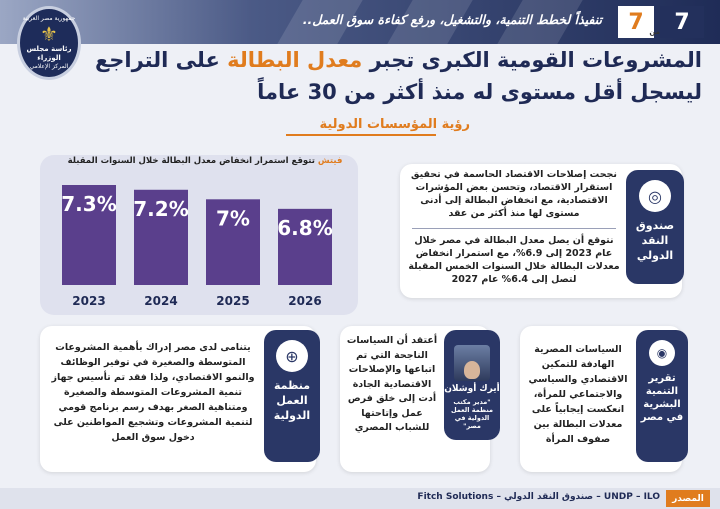  Describe the element at coordinates (636, 22) in the screenshot. I see `page-total-number: 7` at that location.